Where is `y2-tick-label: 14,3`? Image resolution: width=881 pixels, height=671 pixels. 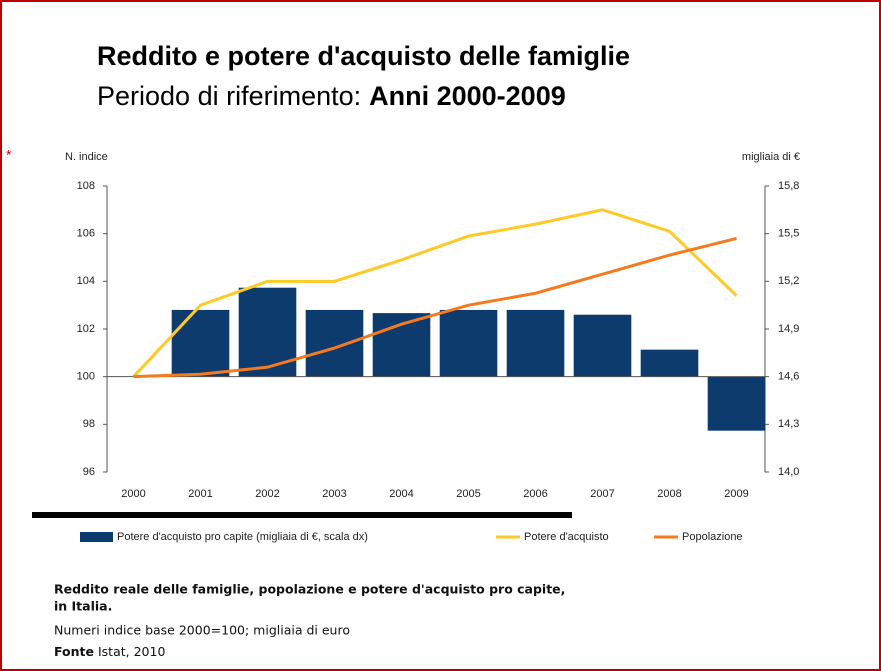
y2-tick-label: 14,3 is located at coordinates (788, 424).